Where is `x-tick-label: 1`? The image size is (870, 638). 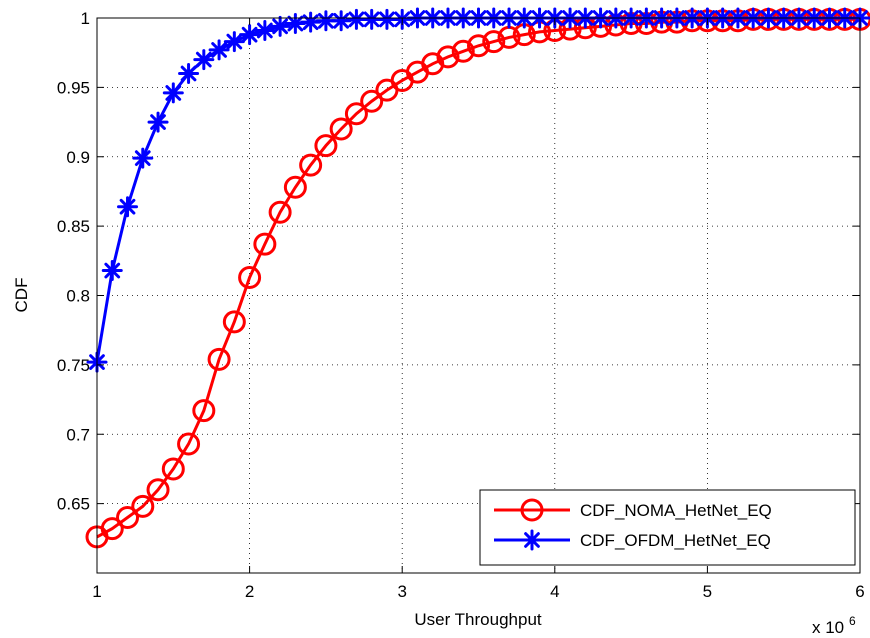 x-tick-label: 1 is located at coordinates (96, 591).